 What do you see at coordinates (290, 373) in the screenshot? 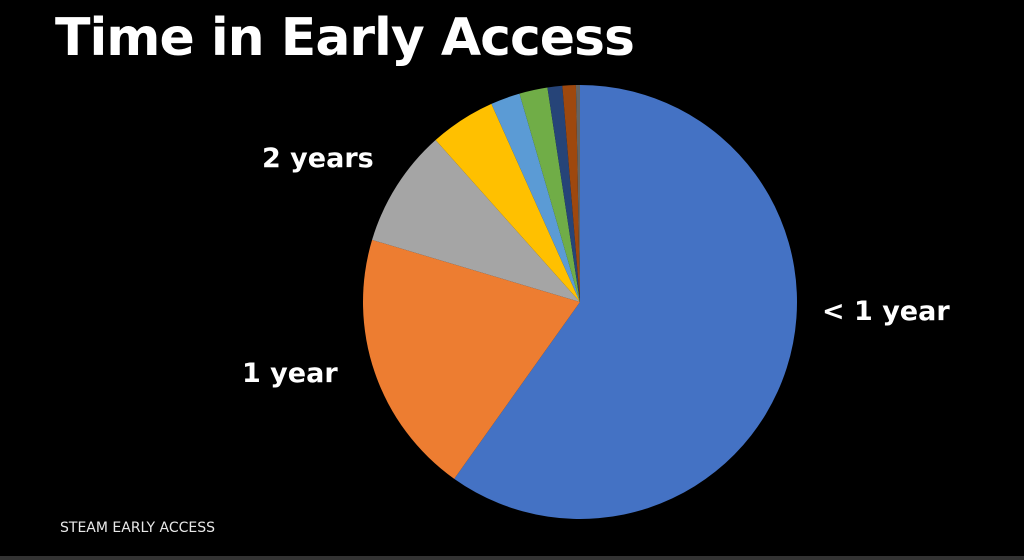
I see `label-1-year: 1 year` at bounding box center [290, 373].